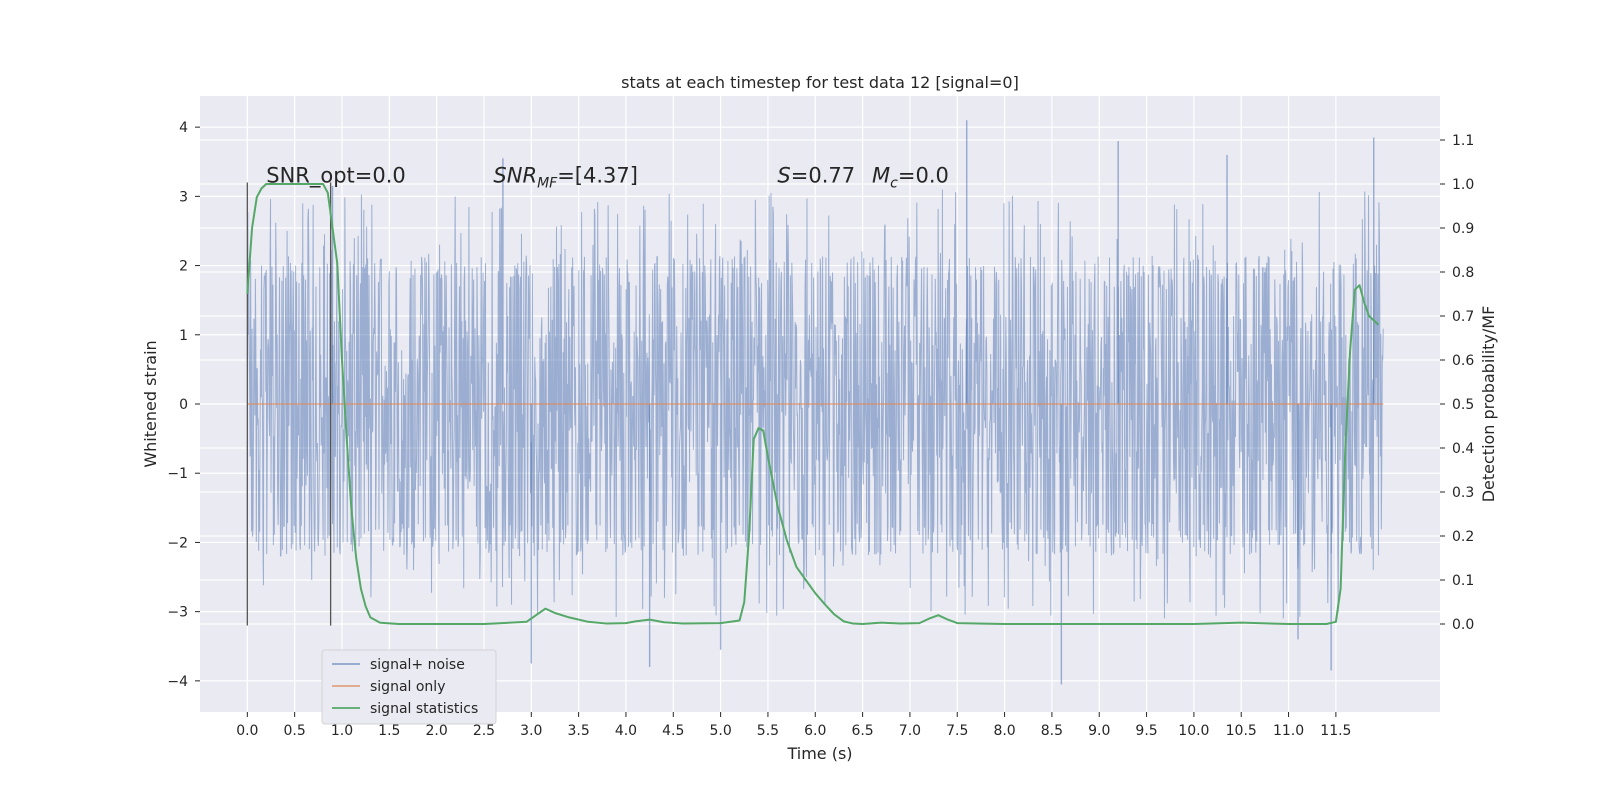  What do you see at coordinates (289, 404) in the screenshot?
I see `marker-lines` at bounding box center [289, 404].